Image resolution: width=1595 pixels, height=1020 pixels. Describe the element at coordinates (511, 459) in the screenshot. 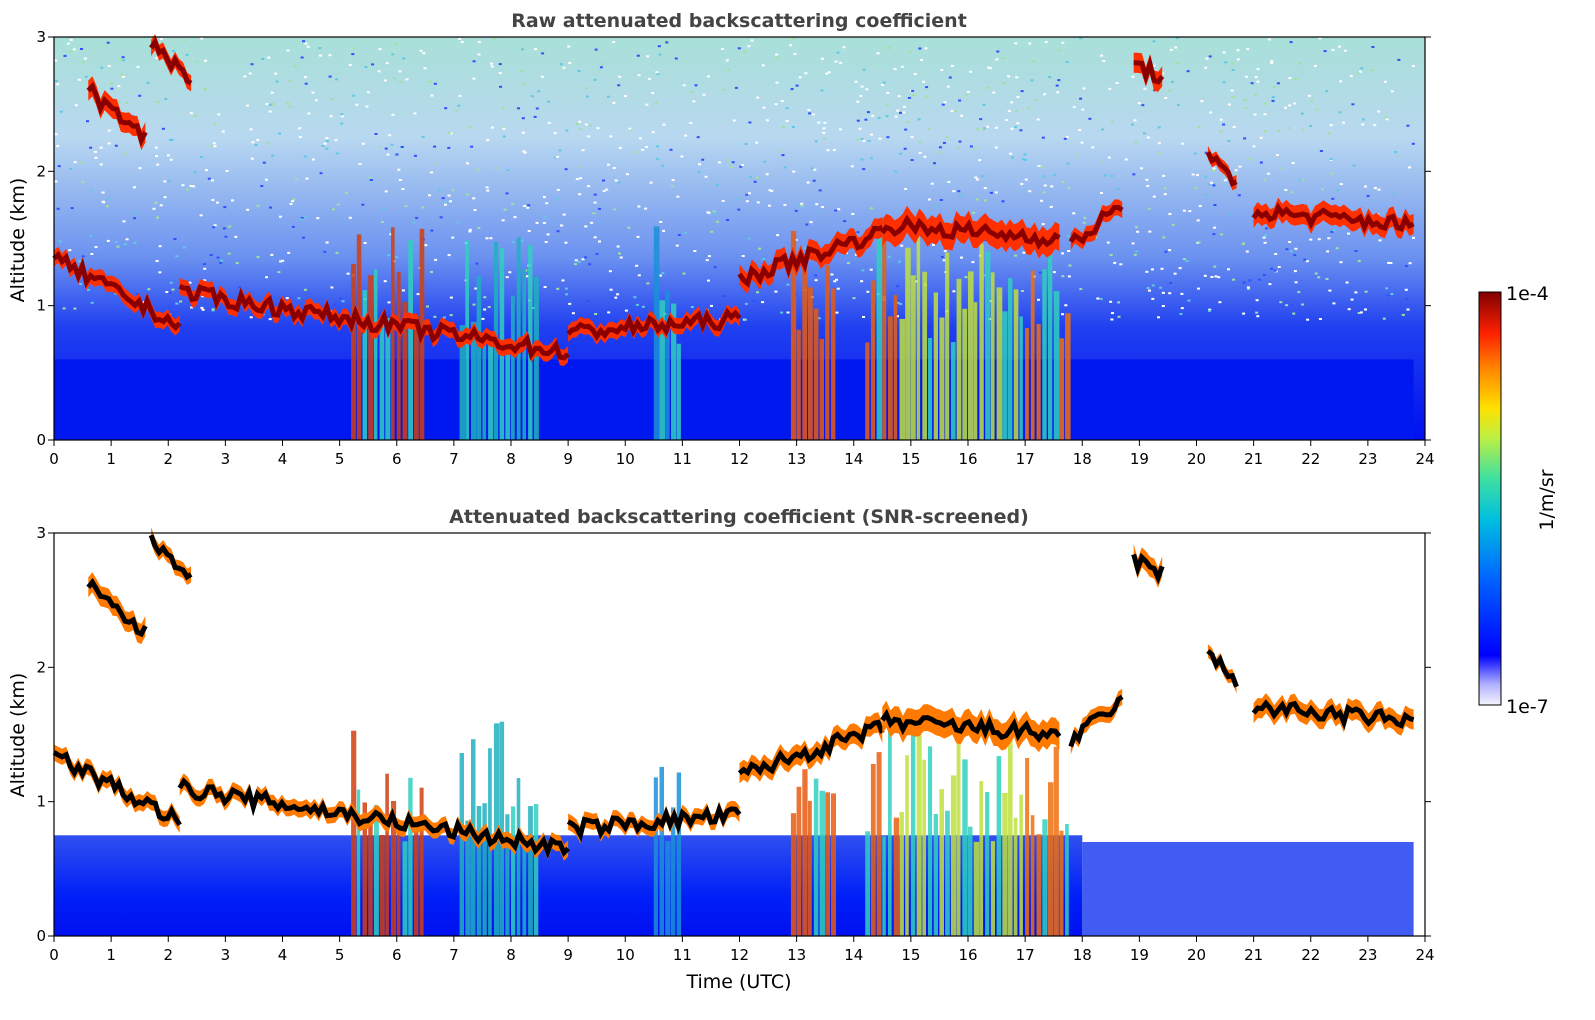

I see `x-tick-label: 8` at that location.